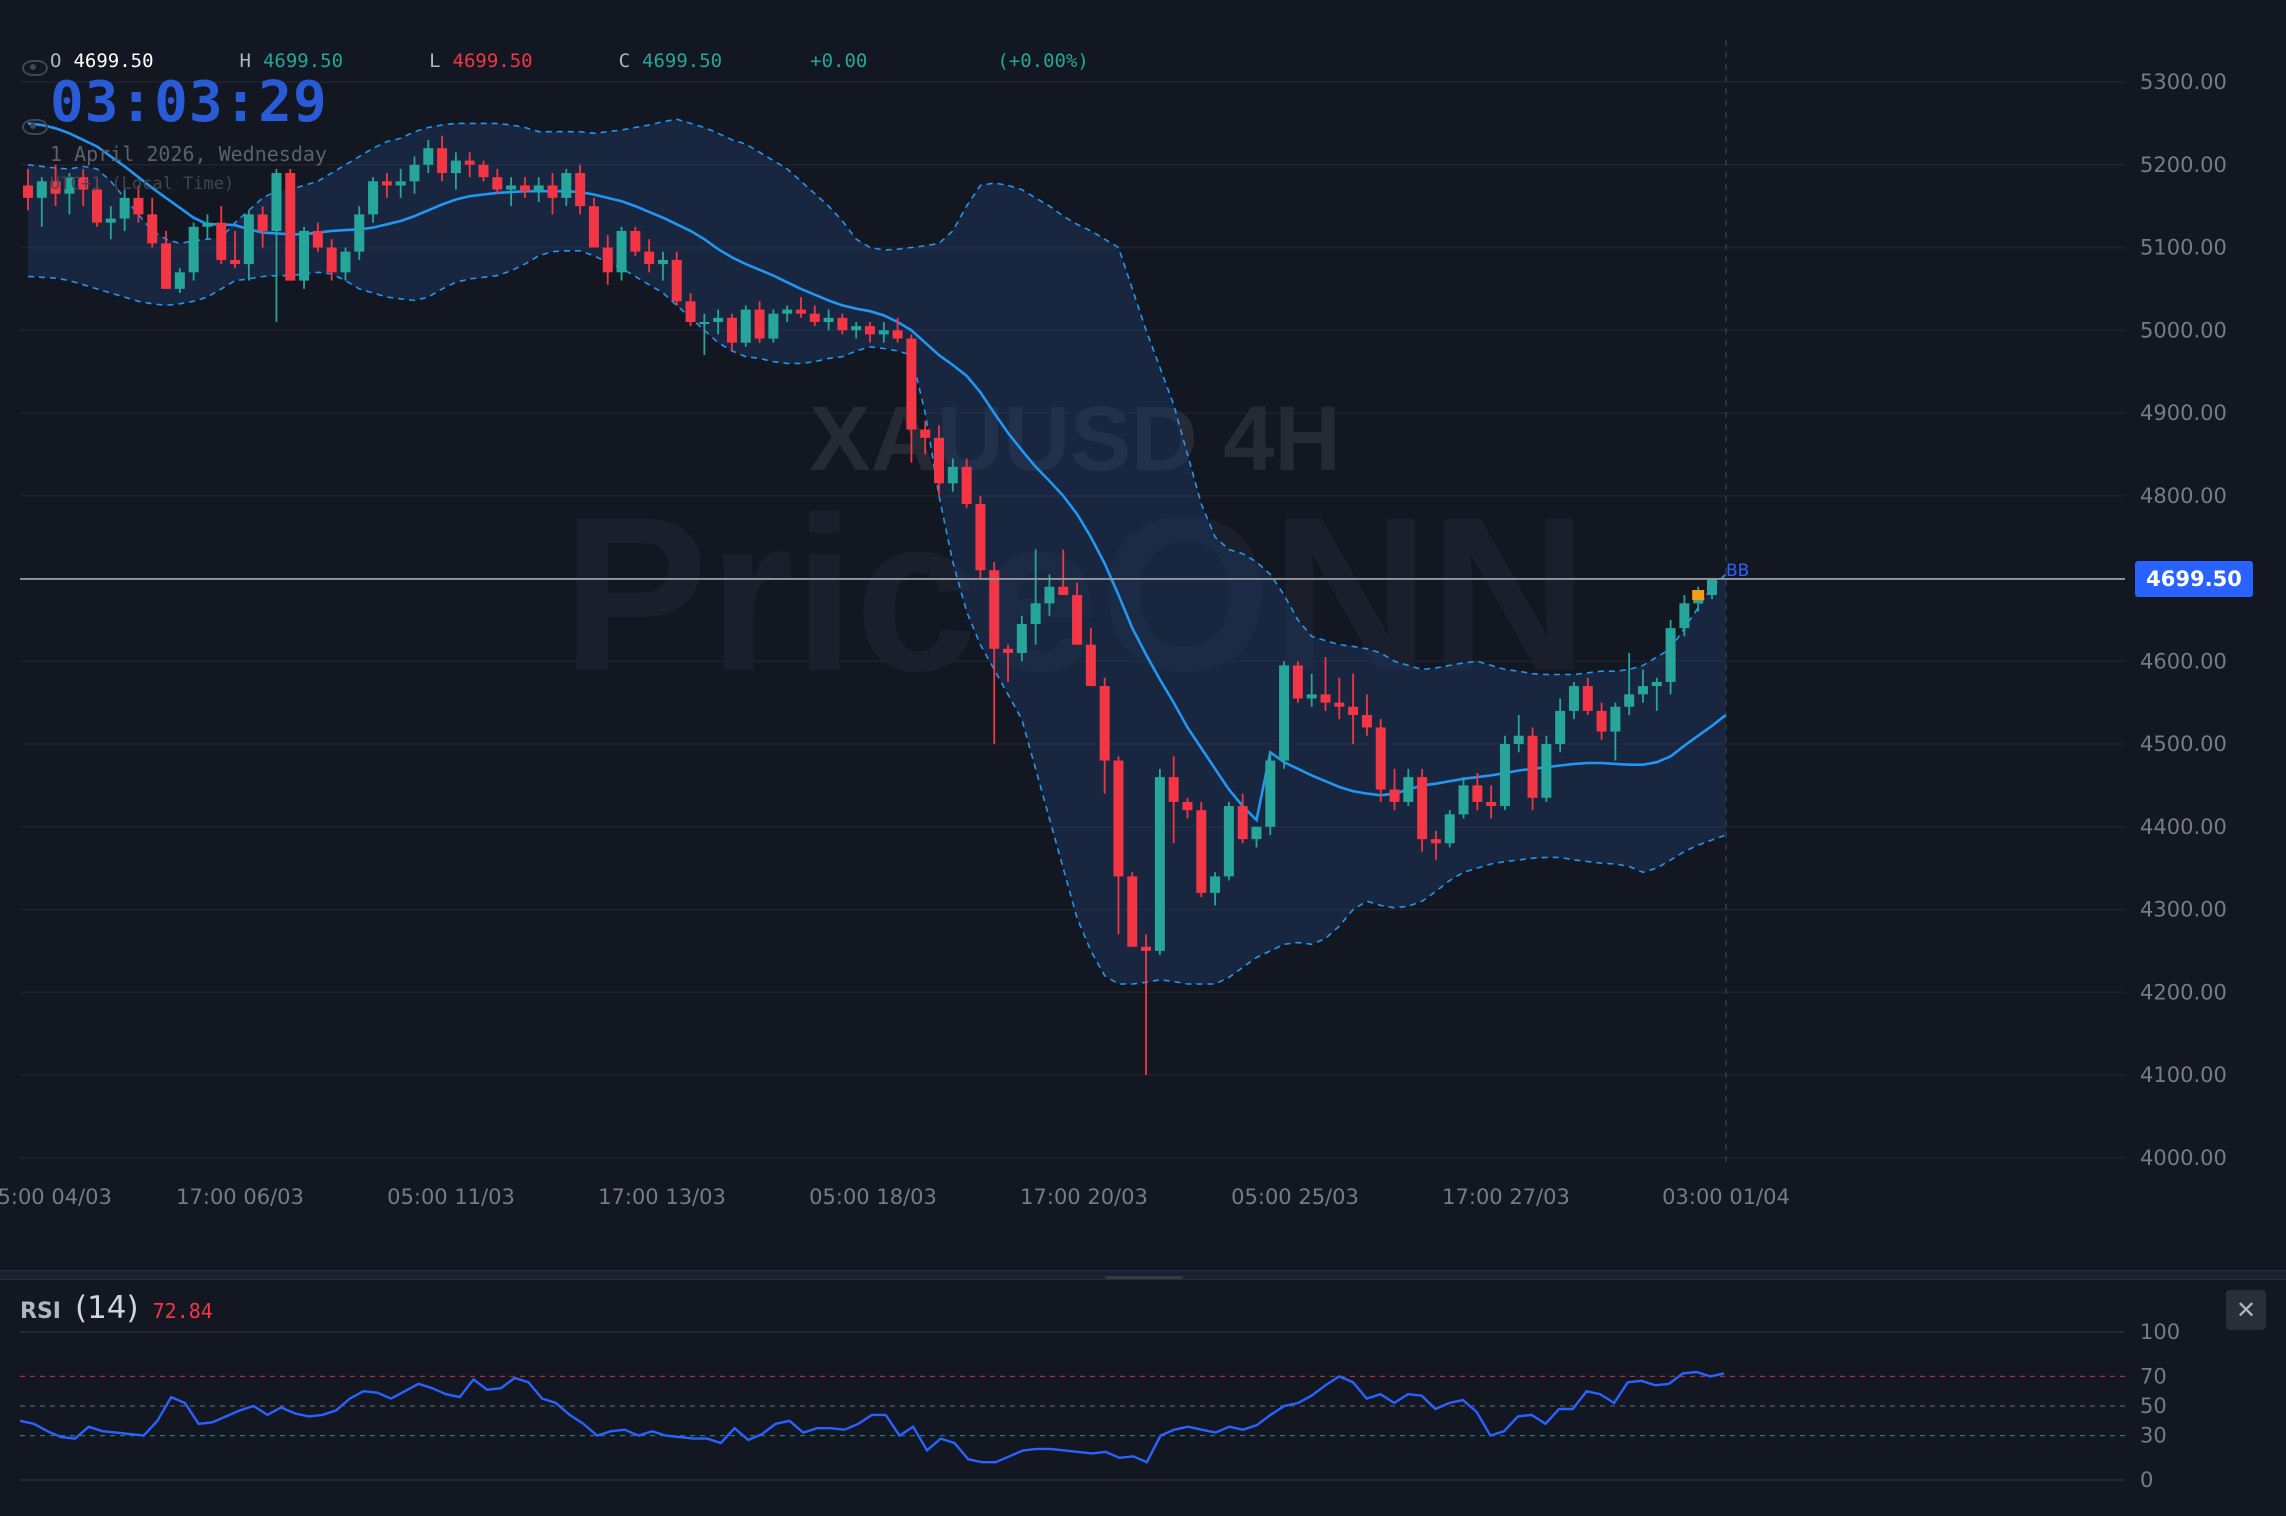 The width and height of the screenshot is (2286, 1516). What do you see at coordinates (1043, 61) in the screenshot?
I see `change-percent: (+0.00%)` at bounding box center [1043, 61].